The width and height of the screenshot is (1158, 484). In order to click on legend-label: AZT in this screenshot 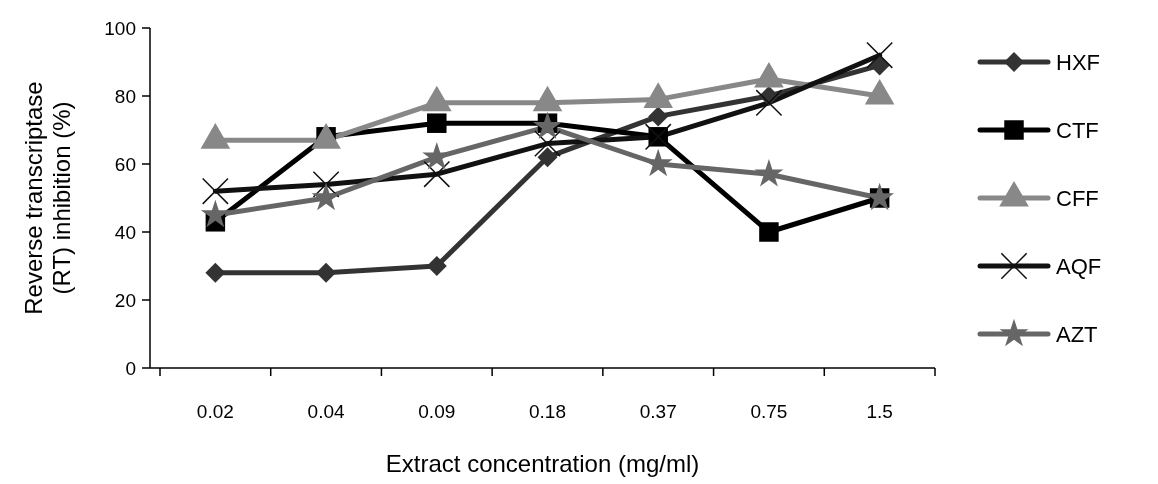, I will do `click(1077, 334)`.